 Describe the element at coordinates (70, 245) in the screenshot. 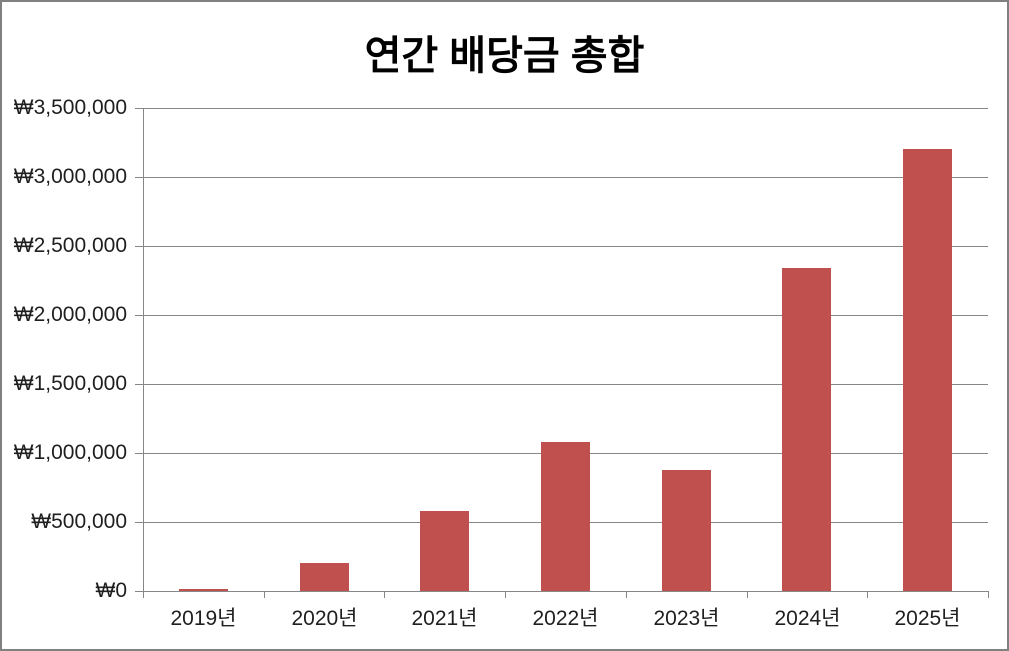

I see `y-axis-tick-label: ₩2,500,000` at that location.